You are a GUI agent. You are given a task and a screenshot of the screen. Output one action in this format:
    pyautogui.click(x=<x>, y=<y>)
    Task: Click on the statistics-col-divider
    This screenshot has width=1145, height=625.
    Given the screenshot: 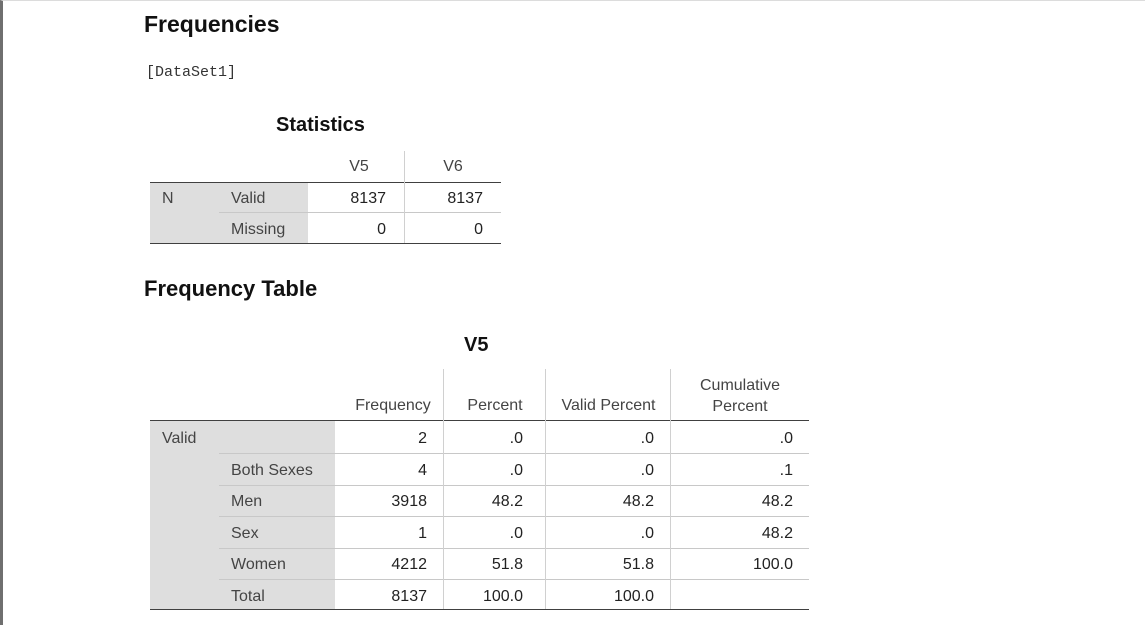 What is the action you would take?
    pyautogui.click(x=404, y=197)
    